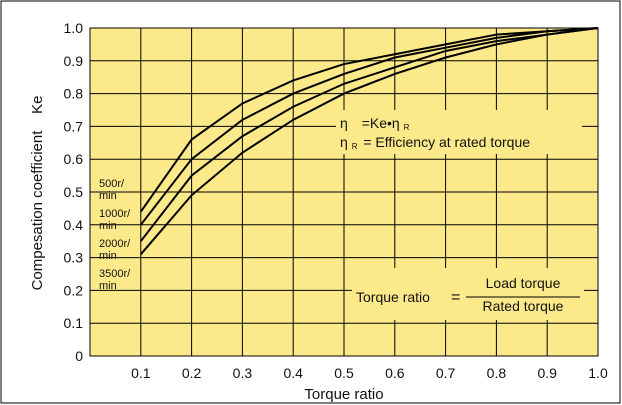  Describe the element at coordinates (344, 123) in the screenshot. I see `eta-symbol: η` at that location.